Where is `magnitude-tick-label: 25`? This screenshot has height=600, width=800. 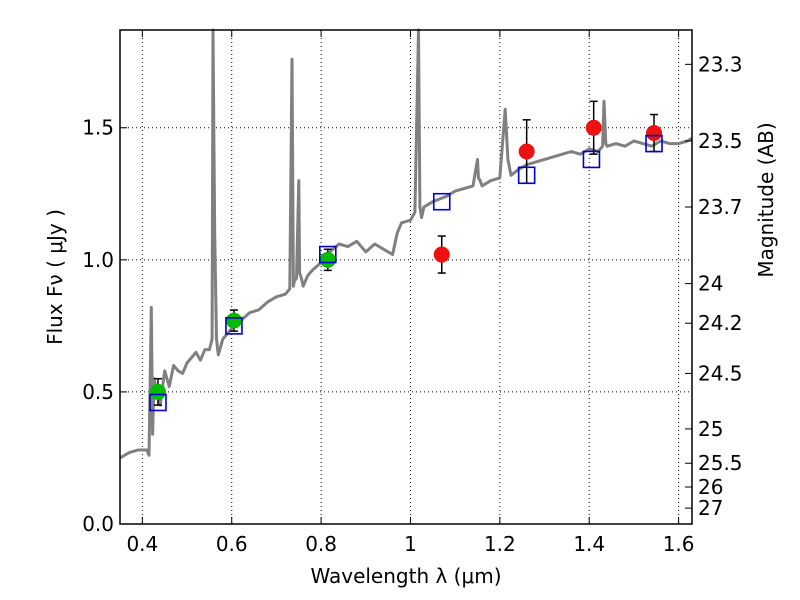
magnitude-tick-label: 25 is located at coordinates (710, 429).